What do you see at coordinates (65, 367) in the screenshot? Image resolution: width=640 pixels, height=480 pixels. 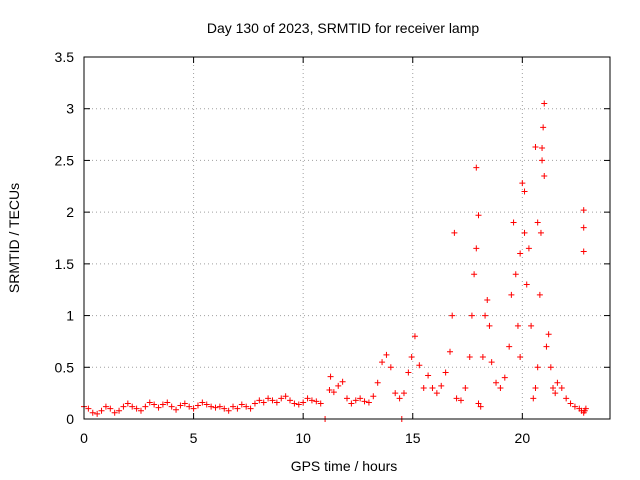 I see `y-tick-label: 0.5` at bounding box center [65, 367].